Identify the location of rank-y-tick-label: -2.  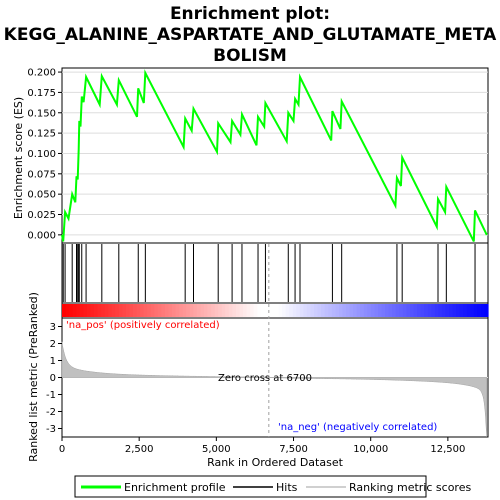
(51, 412).